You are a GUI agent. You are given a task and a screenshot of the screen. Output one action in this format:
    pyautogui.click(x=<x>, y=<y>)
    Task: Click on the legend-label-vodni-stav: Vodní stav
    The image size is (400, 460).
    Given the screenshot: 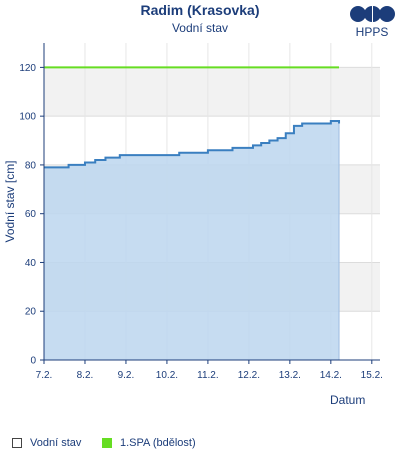 What is the action you would take?
    pyautogui.click(x=56, y=443)
    